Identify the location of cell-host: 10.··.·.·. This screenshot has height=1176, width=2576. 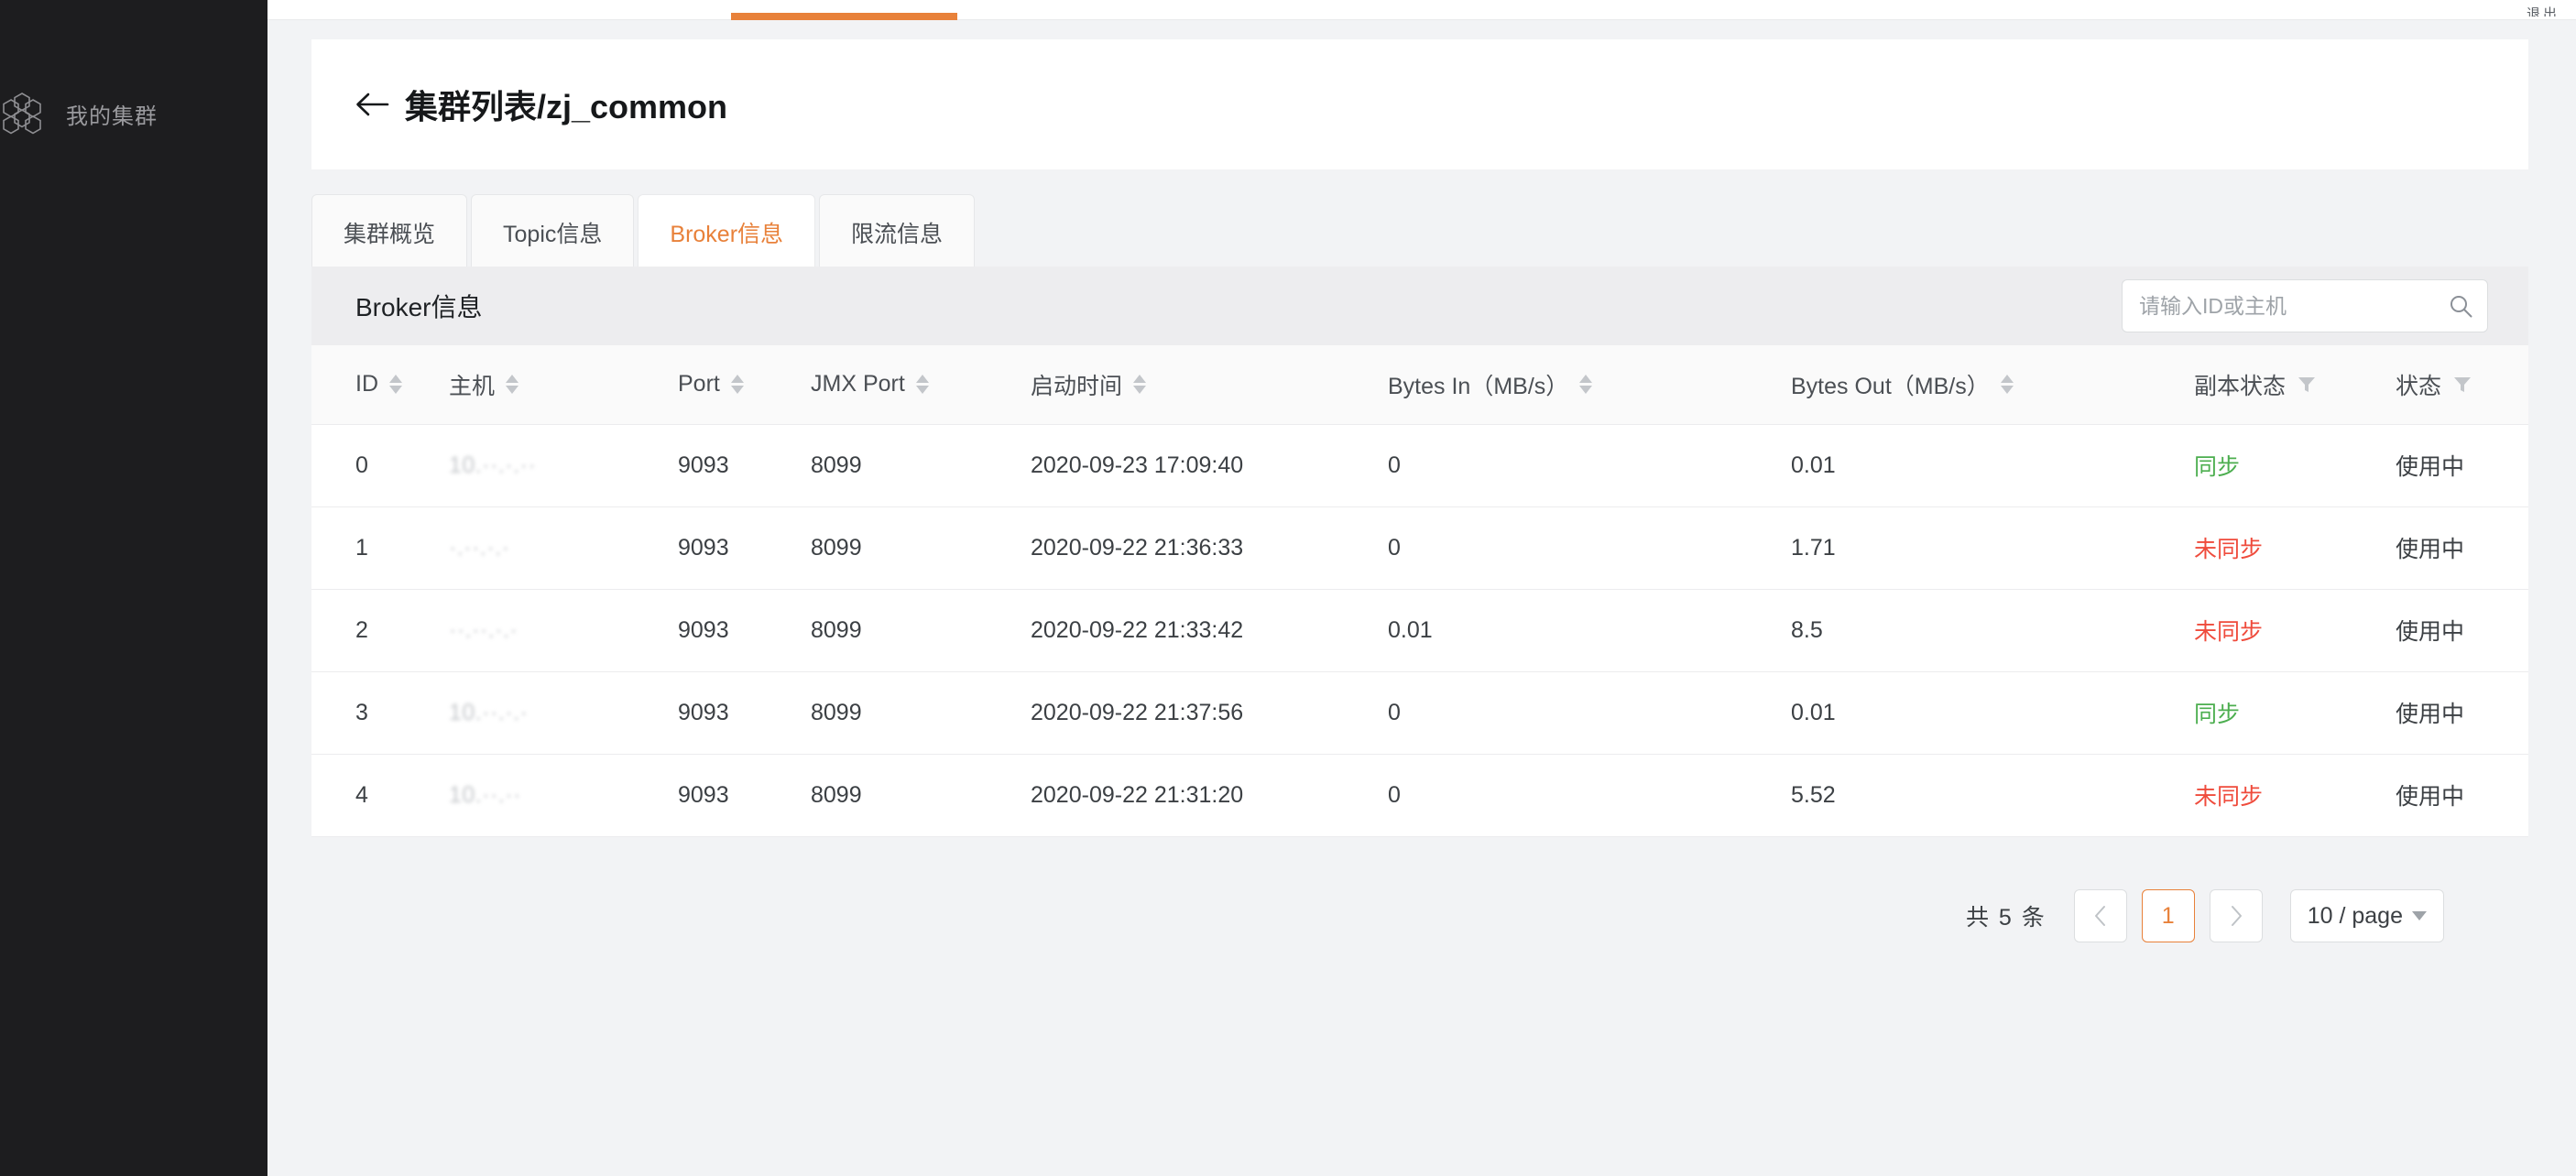
(563, 712).